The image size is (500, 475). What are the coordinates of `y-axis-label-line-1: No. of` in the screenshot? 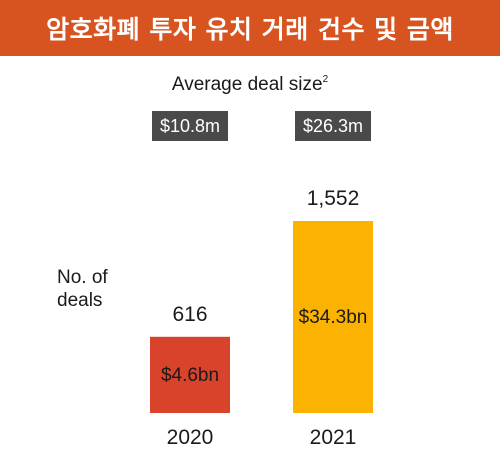 It's located at (82, 277).